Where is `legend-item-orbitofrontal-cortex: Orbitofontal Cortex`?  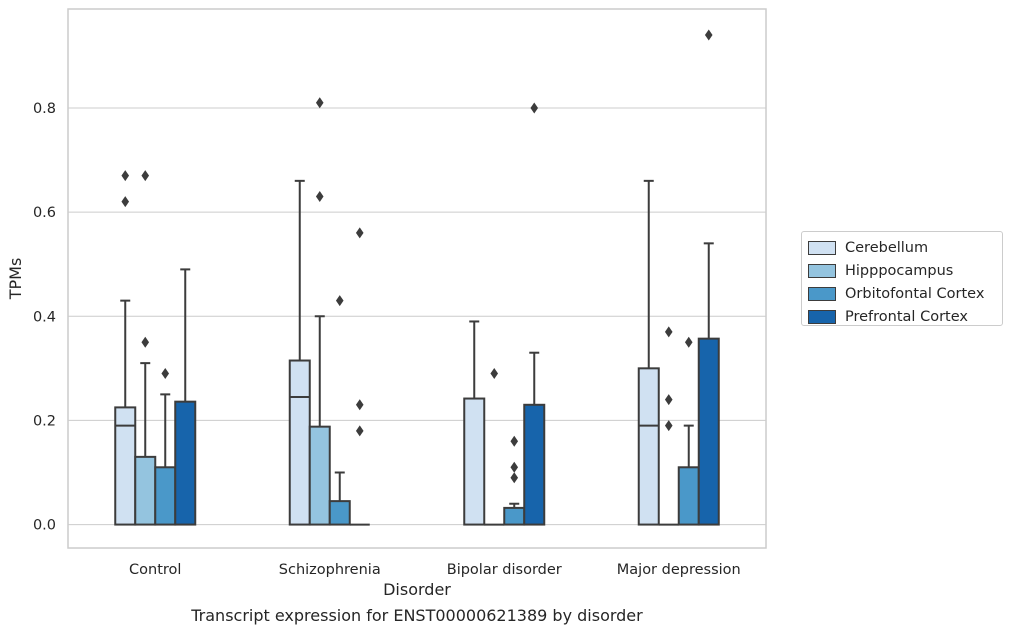
legend-item-orbitofrontal-cortex: Orbitofontal Cortex is located at coordinates (905, 293).